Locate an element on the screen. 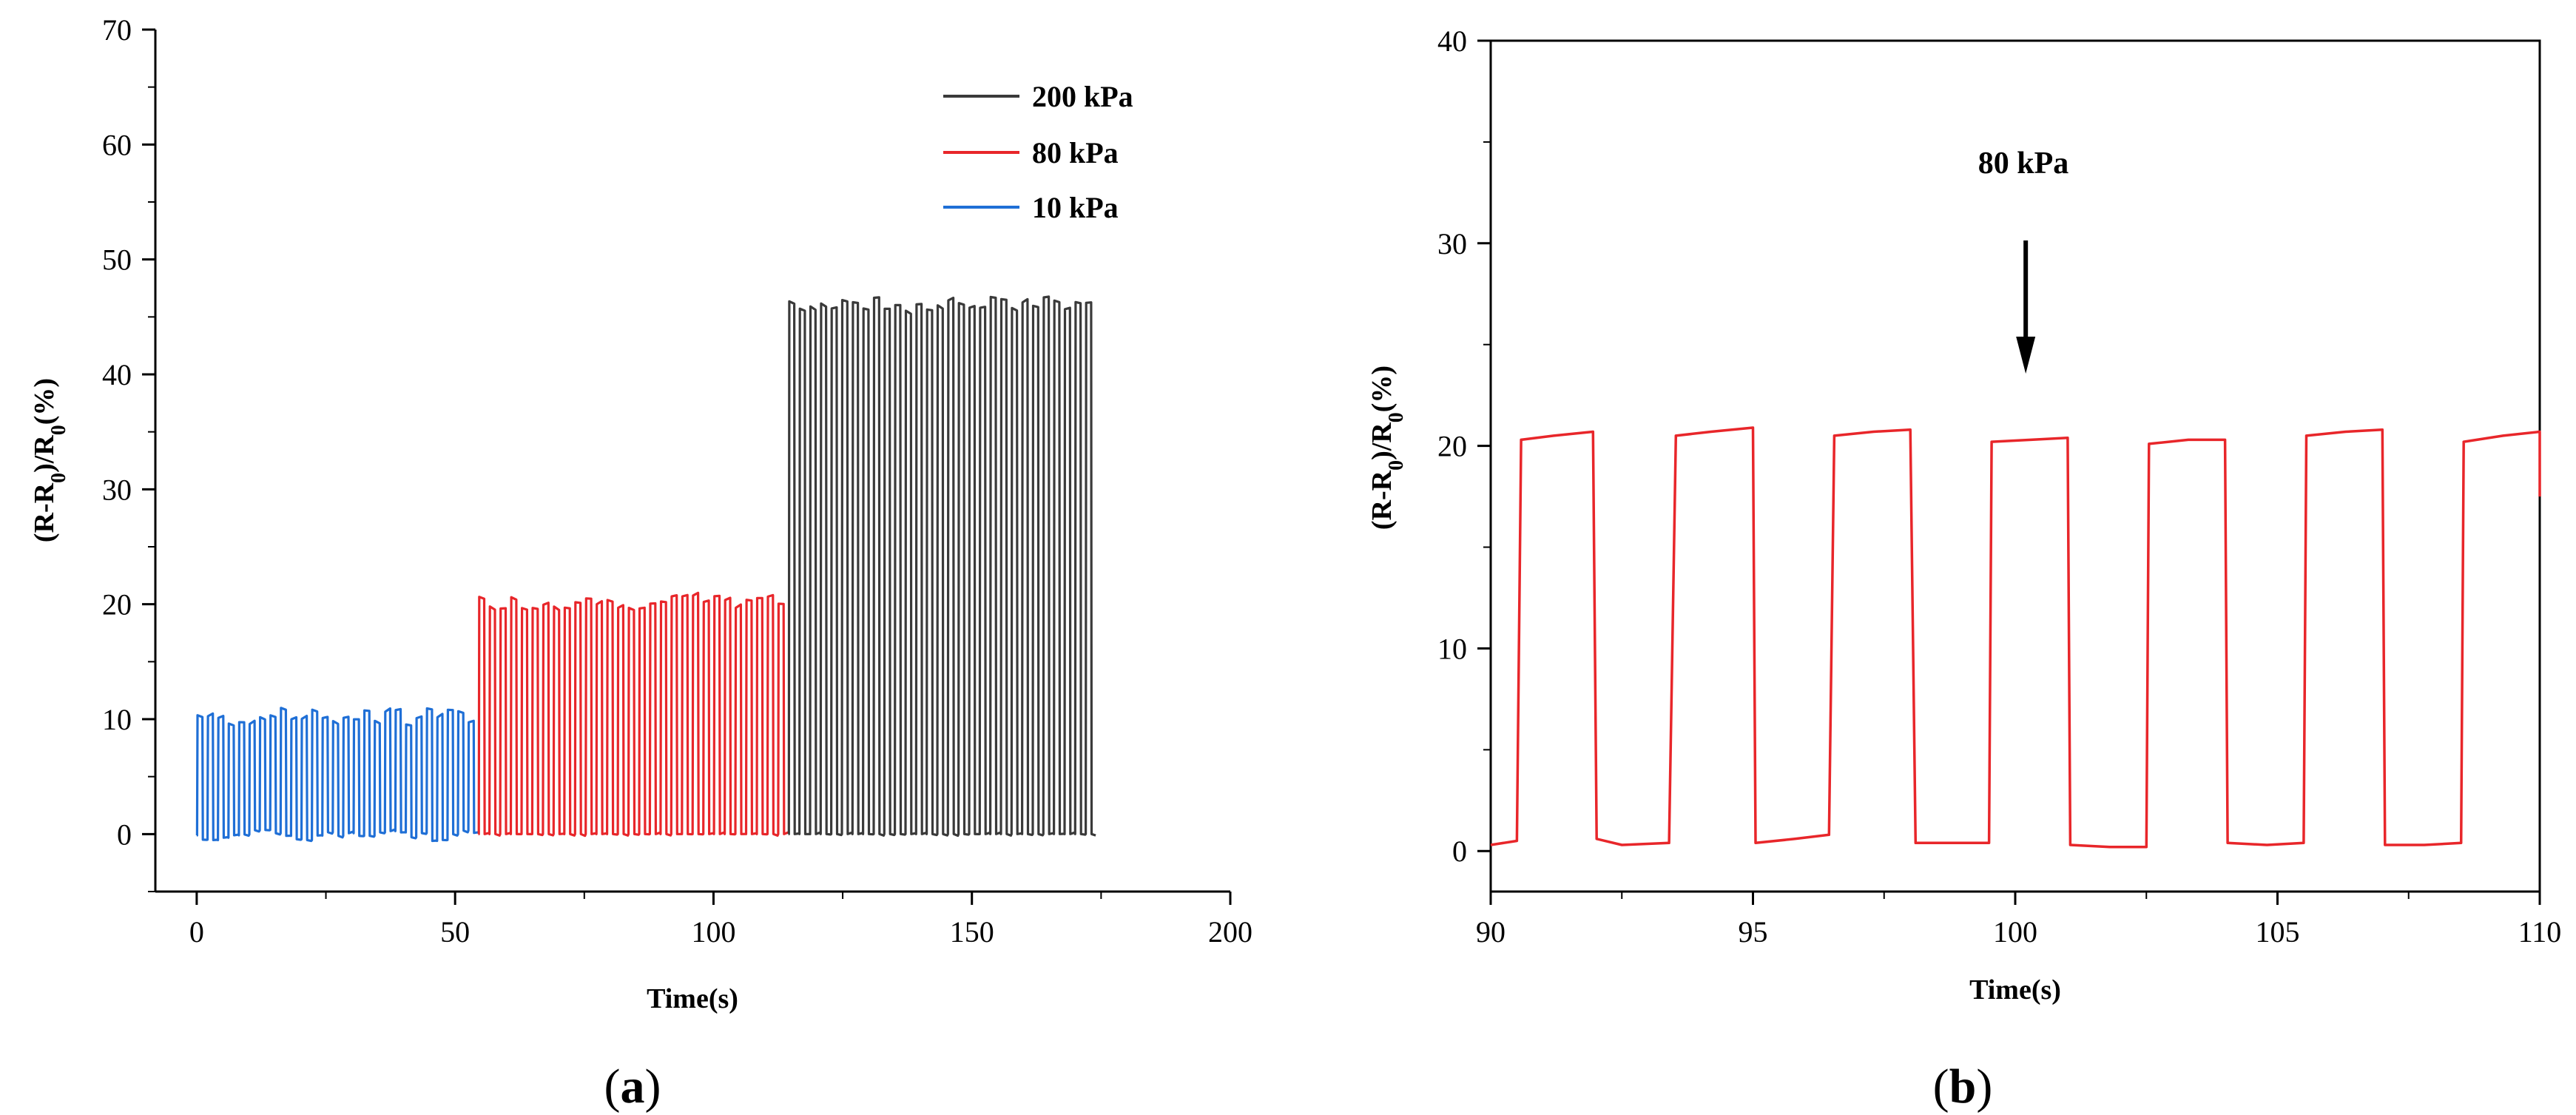 This screenshot has width=2576, height=1115. x-tick-label: 110 is located at coordinates (2540, 932).